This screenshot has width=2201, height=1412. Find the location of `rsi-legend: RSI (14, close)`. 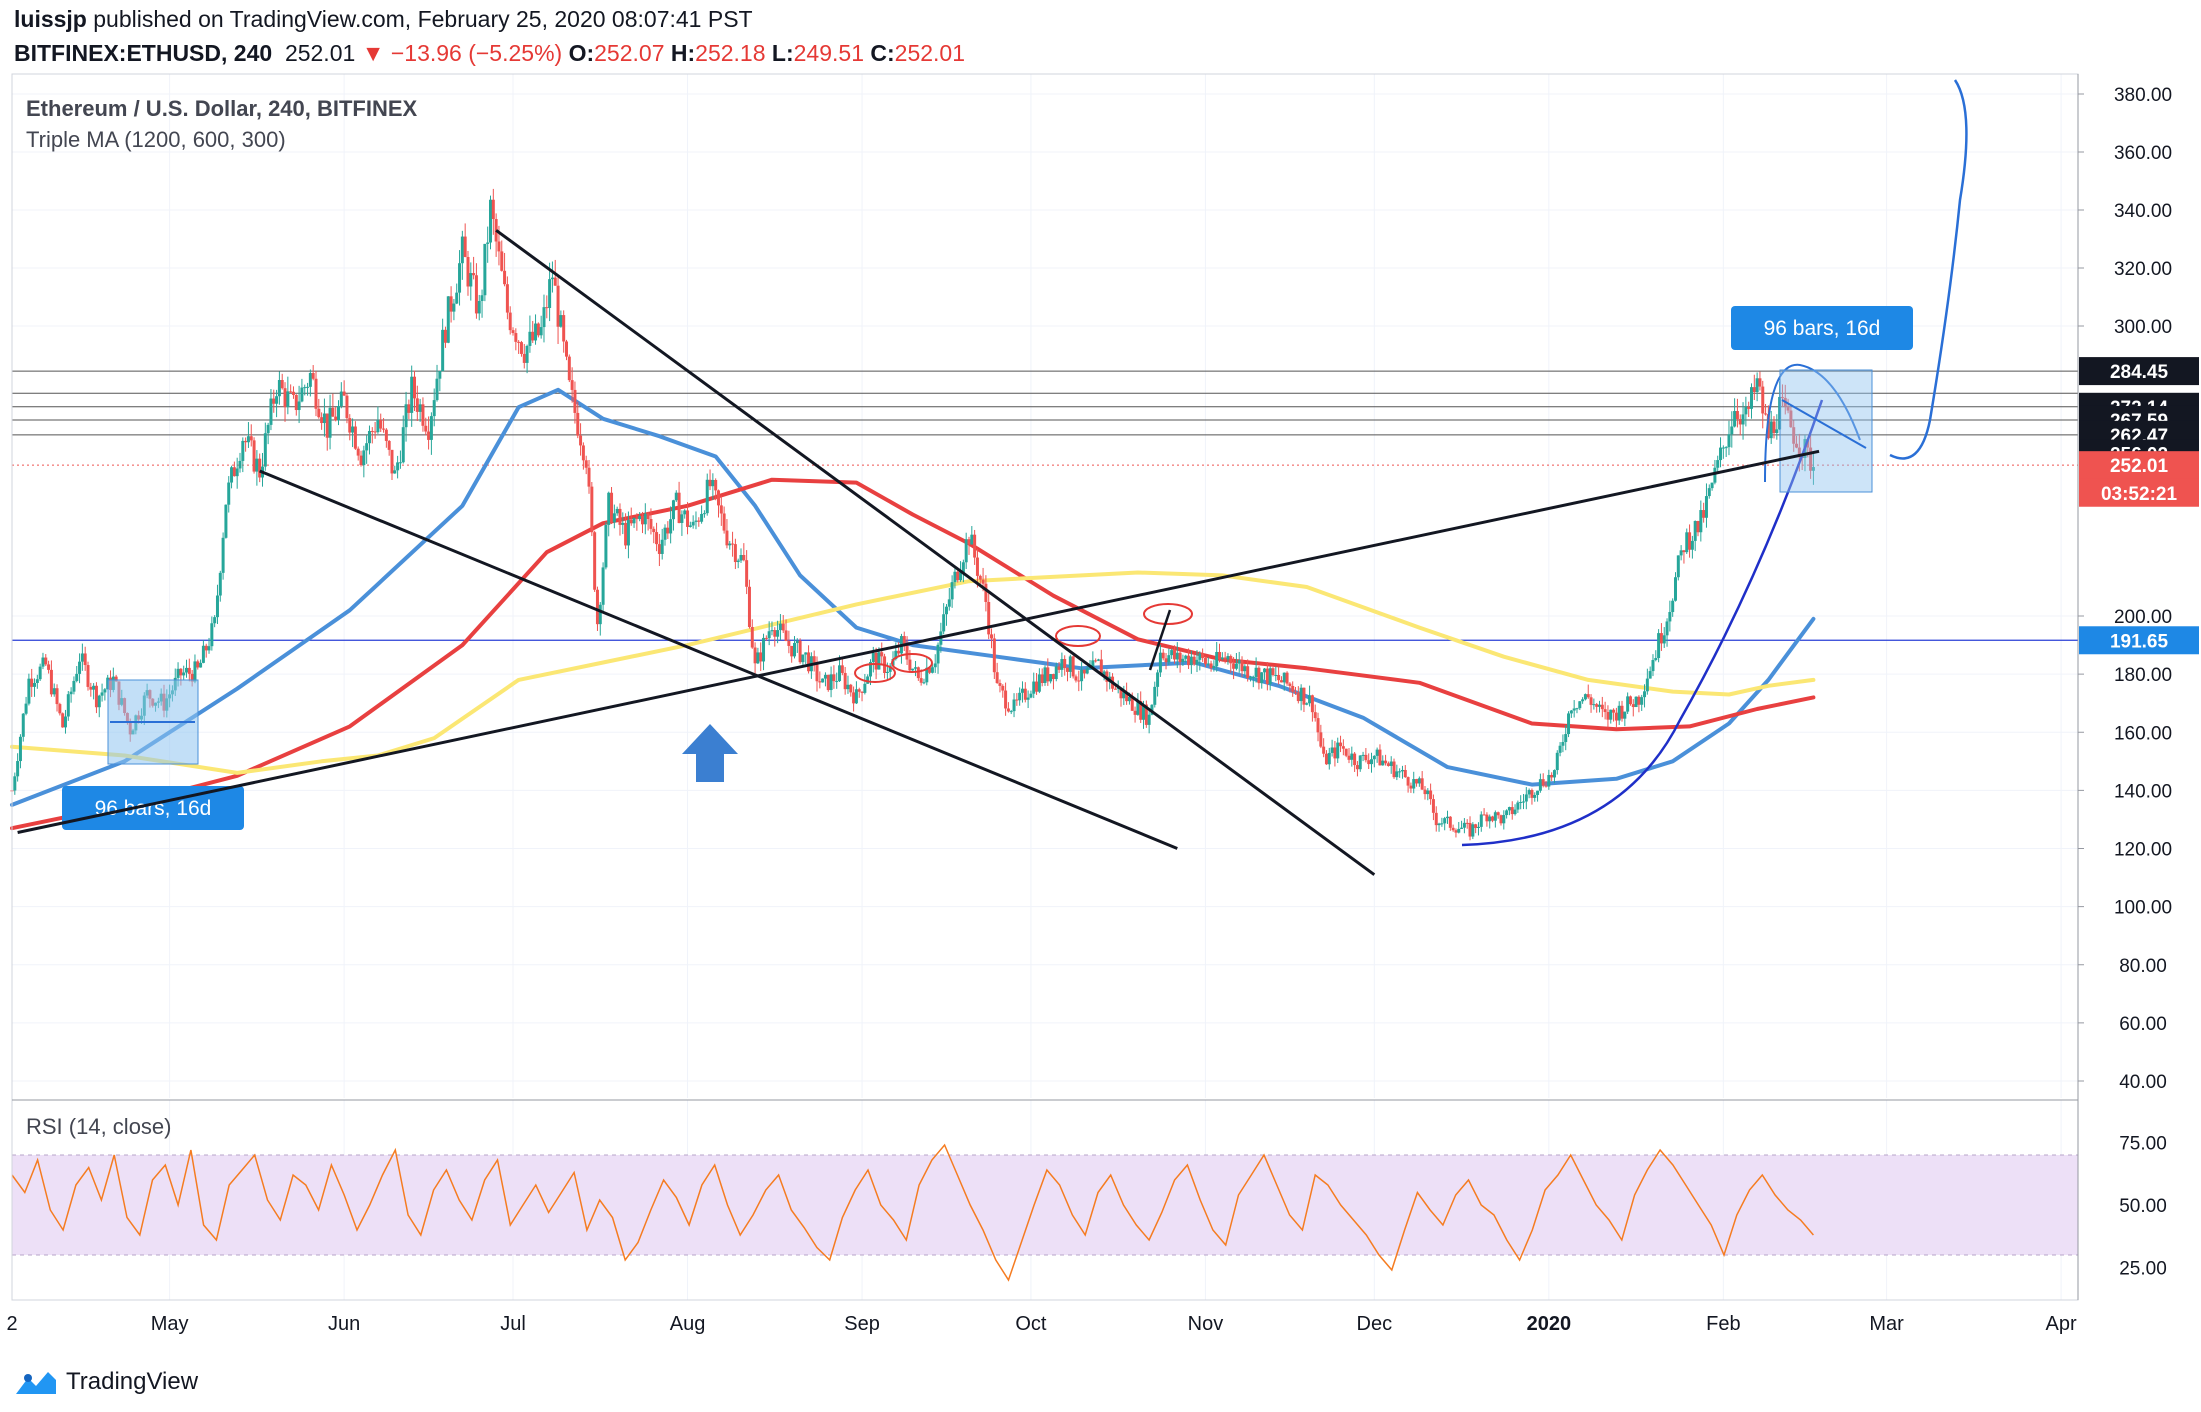

rsi-legend: RSI (14, close) is located at coordinates (99, 1126).